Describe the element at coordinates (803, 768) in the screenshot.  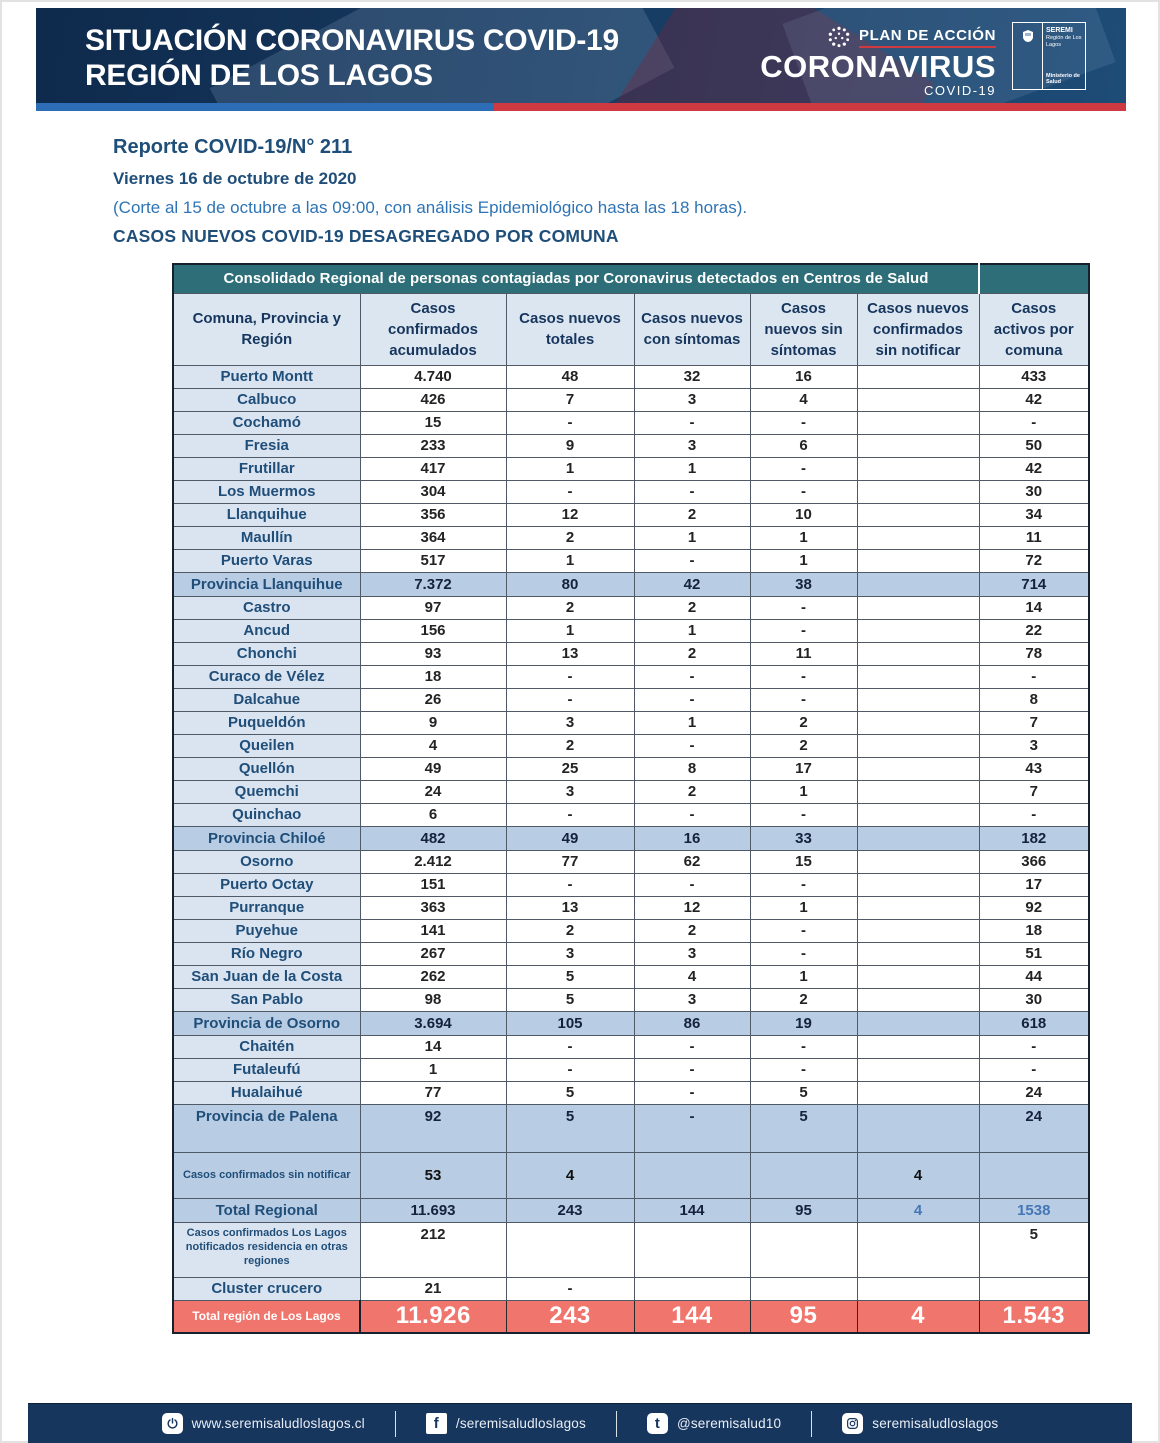
I see `data-cell: 17` at that location.